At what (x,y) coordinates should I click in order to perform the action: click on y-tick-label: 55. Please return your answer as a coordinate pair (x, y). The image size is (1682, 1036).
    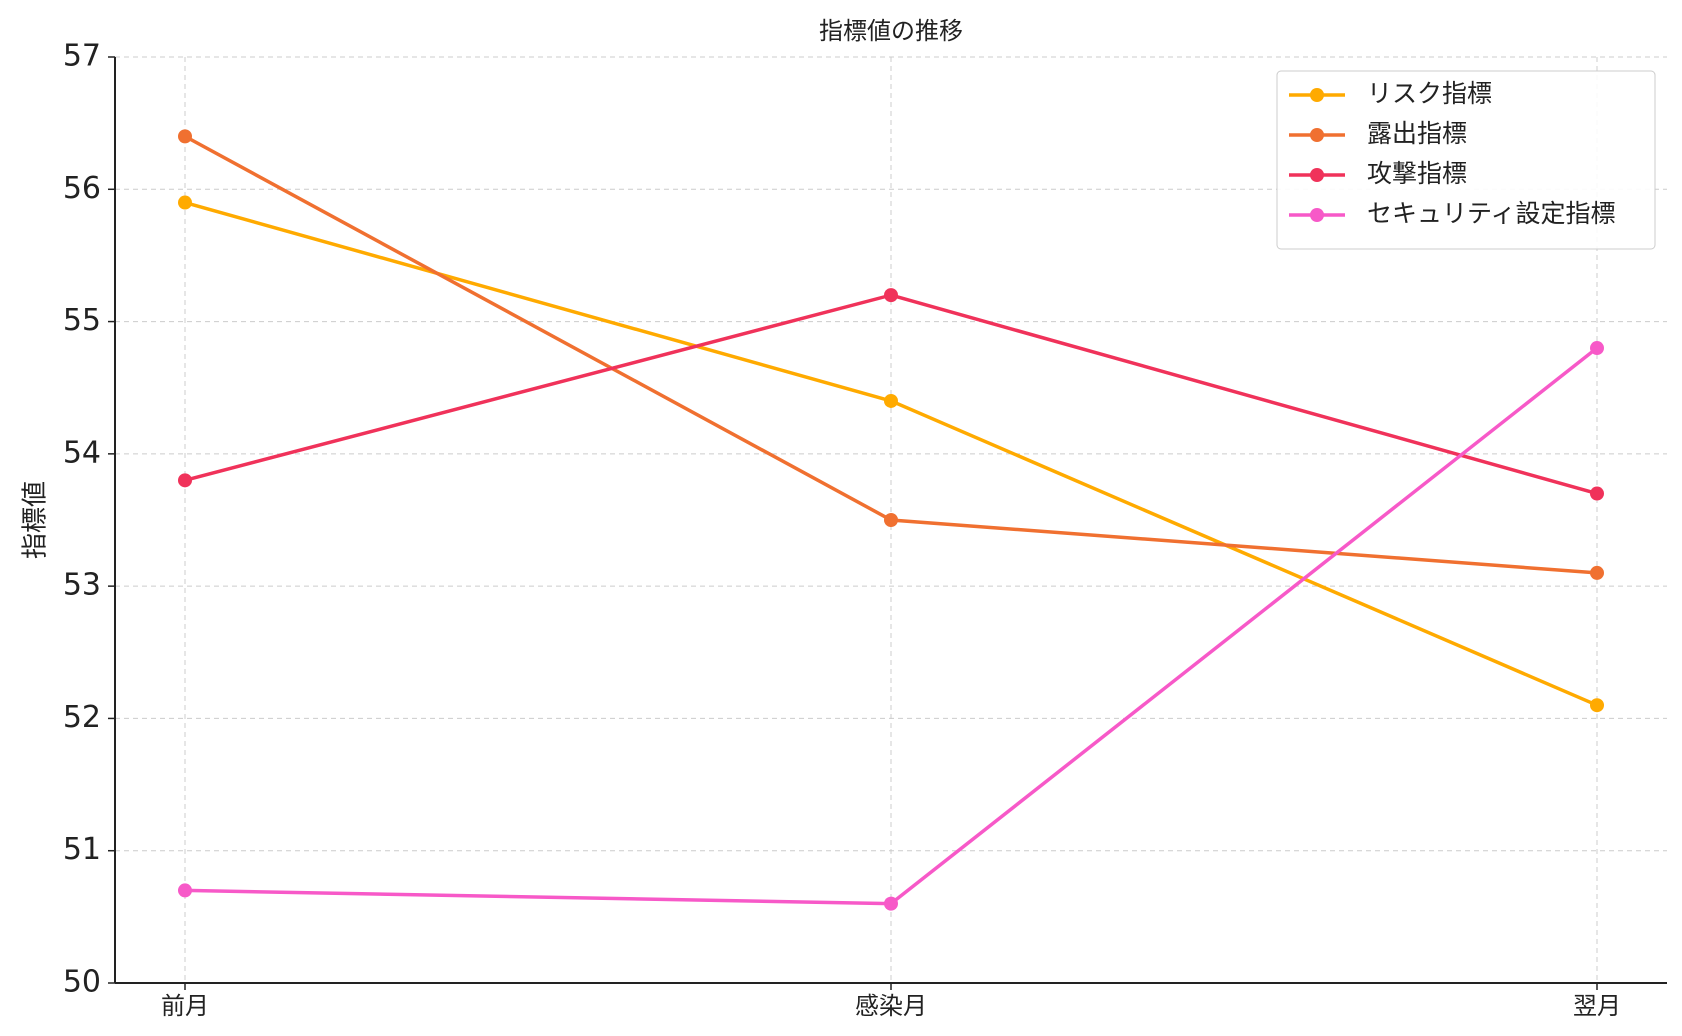
    Looking at the image, I should click on (82, 320).